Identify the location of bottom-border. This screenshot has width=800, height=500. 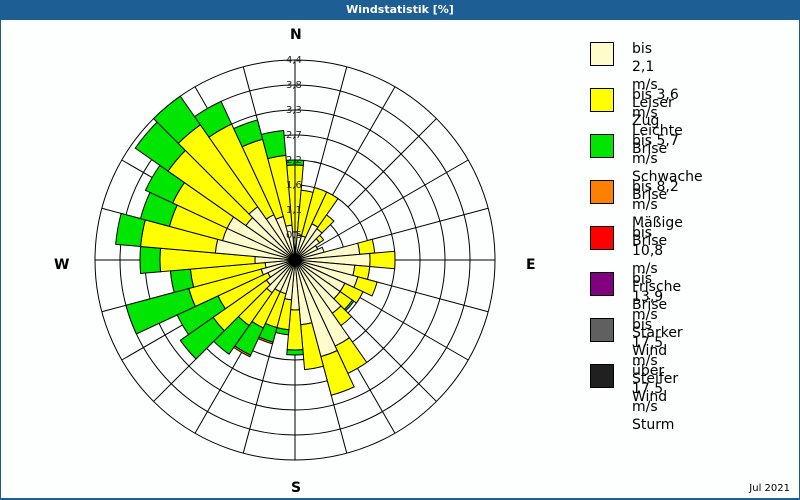
(400, 499).